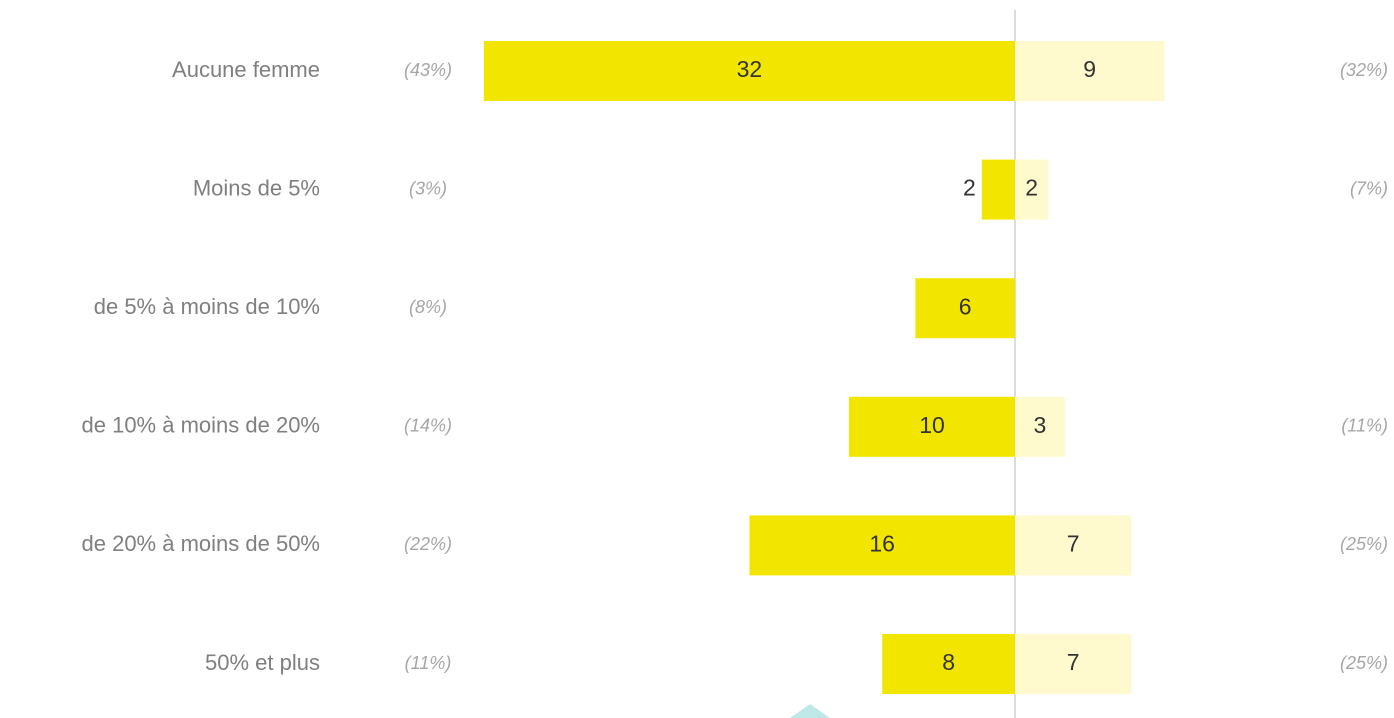 The width and height of the screenshot is (1394, 718). Describe the element at coordinates (207, 306) in the screenshot. I see `category-label: de 5% à moins de 10%` at that location.